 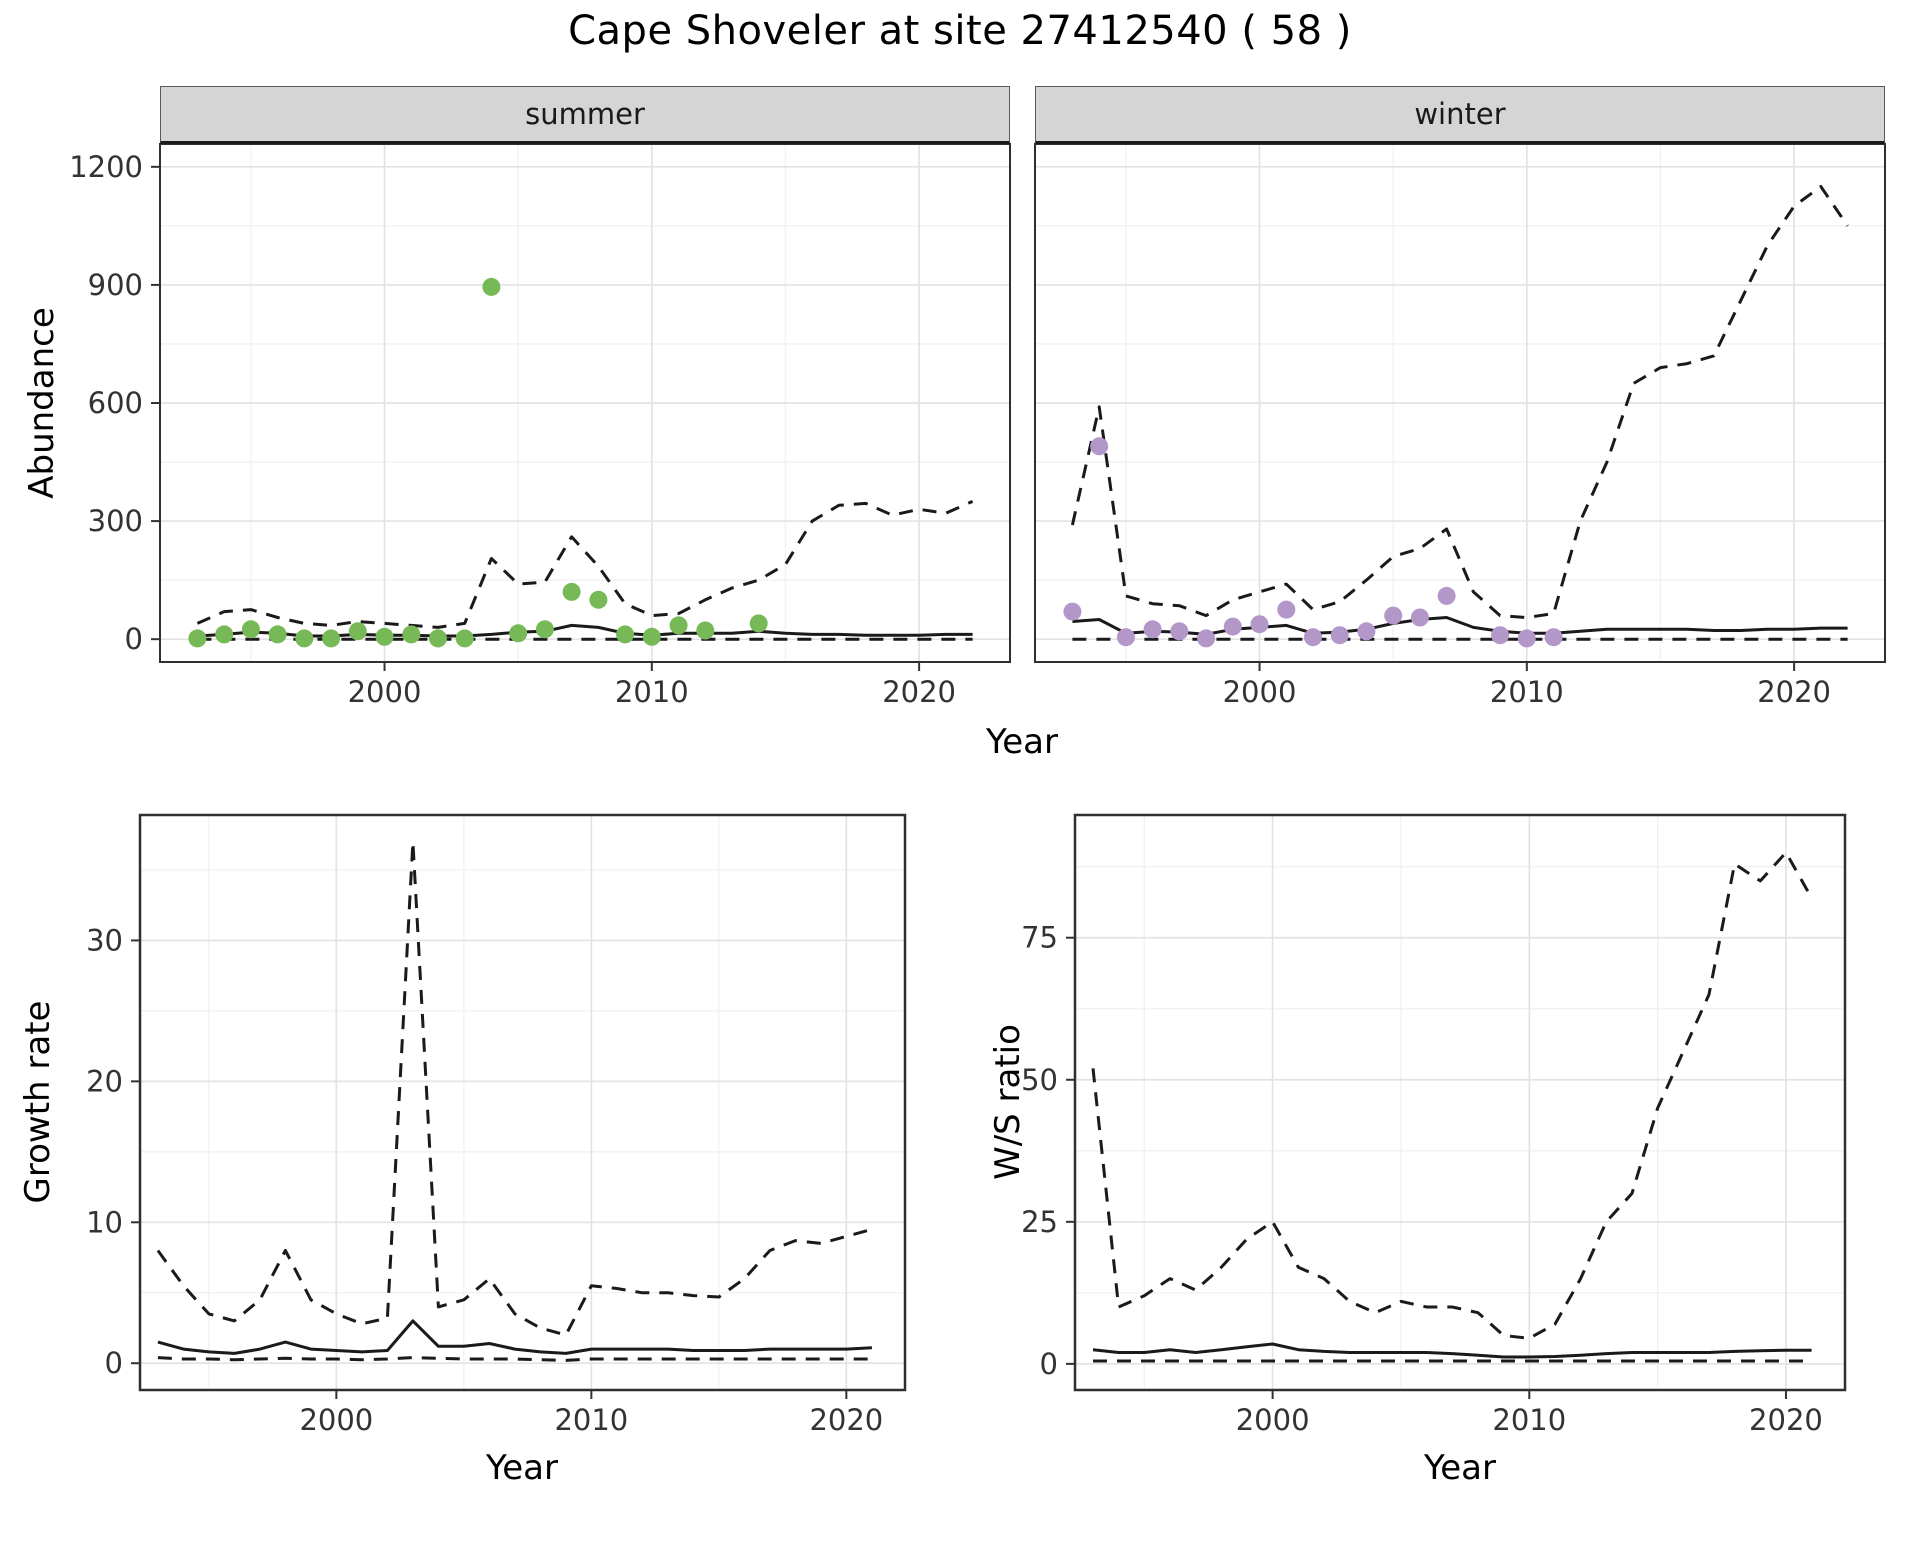 What do you see at coordinates (1786, 1420) in the screenshot?
I see `ws_ratio-x-tick-label: 2020` at bounding box center [1786, 1420].